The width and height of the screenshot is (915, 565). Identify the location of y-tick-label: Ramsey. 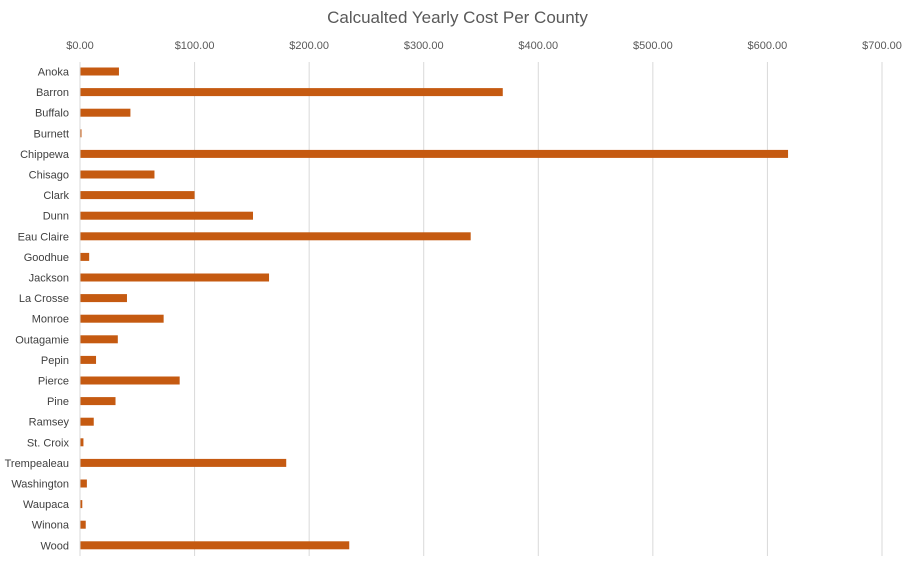
(49, 423).